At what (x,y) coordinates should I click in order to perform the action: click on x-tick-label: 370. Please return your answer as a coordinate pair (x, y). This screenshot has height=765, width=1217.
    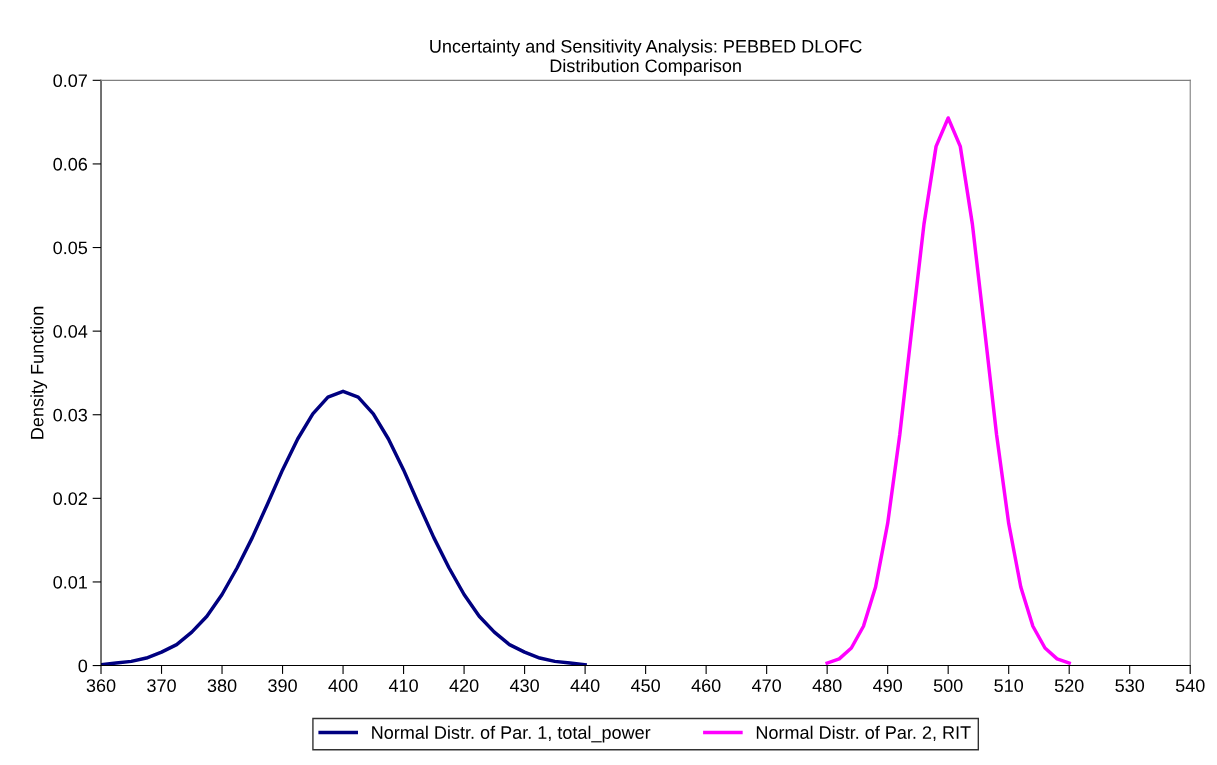
    Looking at the image, I should click on (161, 686).